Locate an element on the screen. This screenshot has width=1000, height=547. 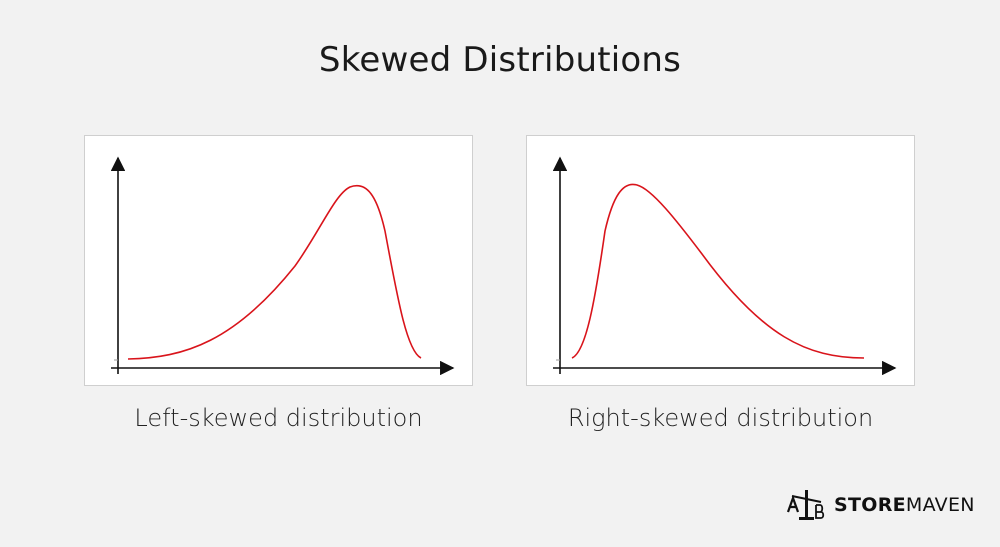
brand-name: STOREMAVEN is located at coordinates (904, 505).